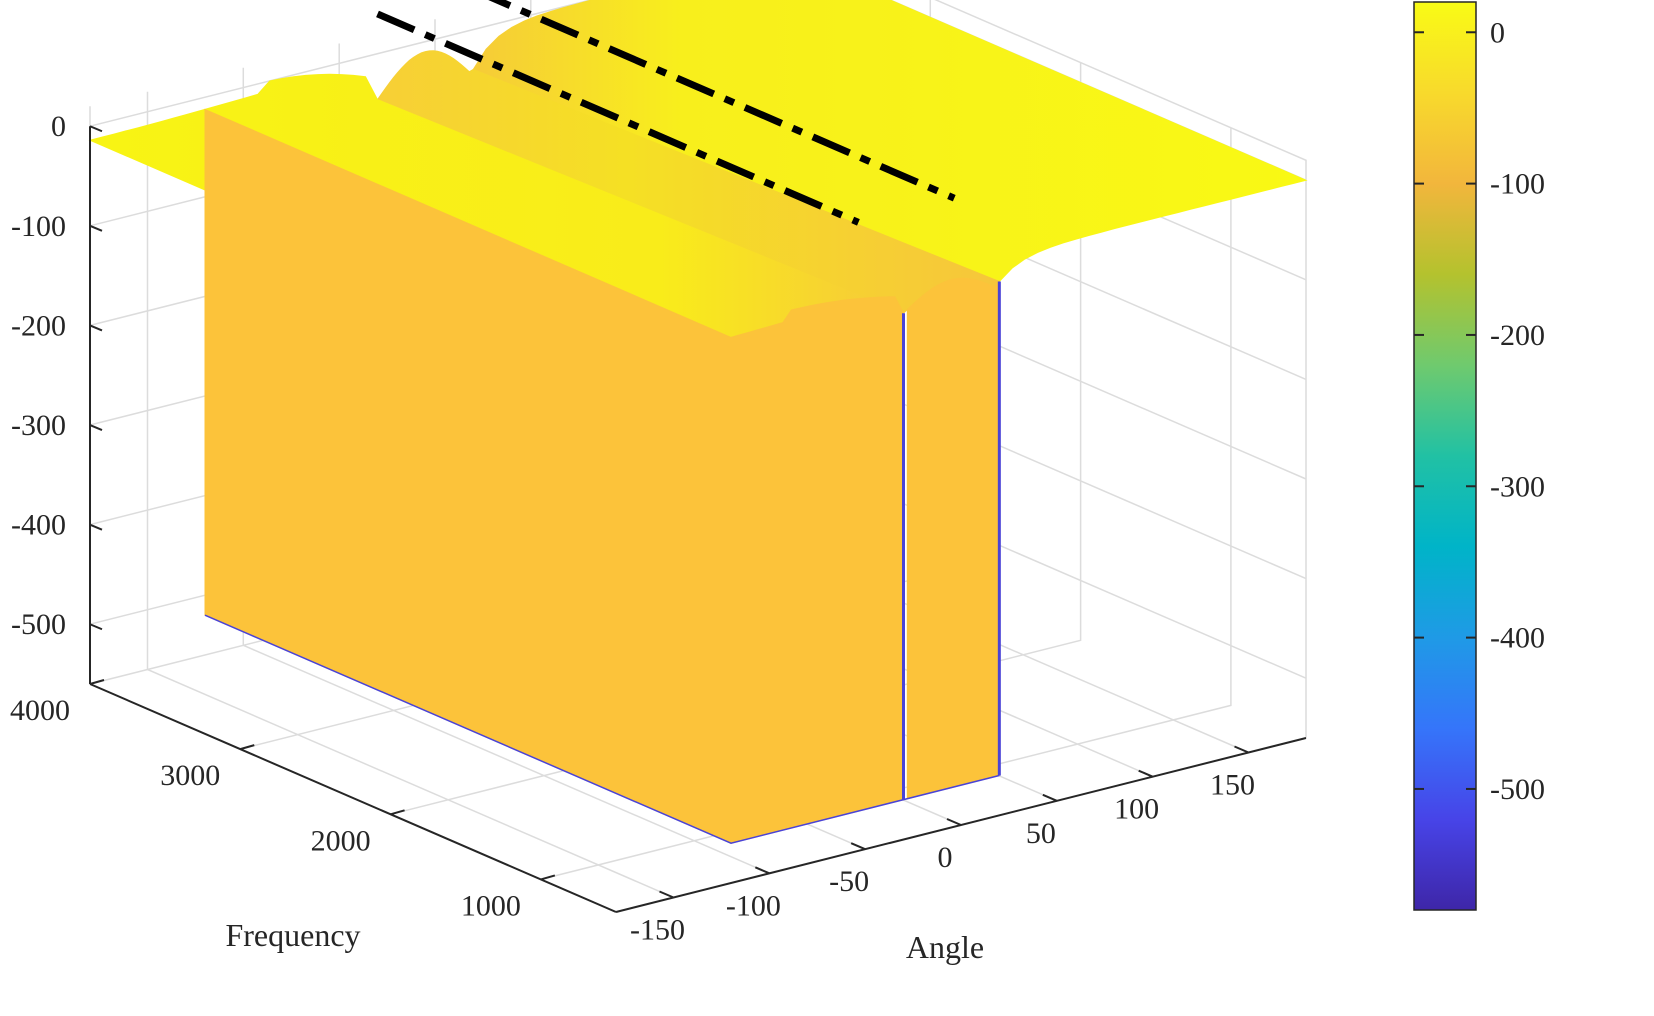  What do you see at coordinates (491, 905) in the screenshot?
I see `frequency-tick-label: 1000` at bounding box center [491, 905].